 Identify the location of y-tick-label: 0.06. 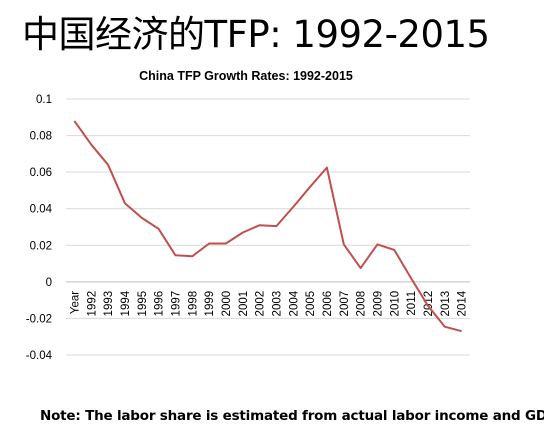
(41, 173).